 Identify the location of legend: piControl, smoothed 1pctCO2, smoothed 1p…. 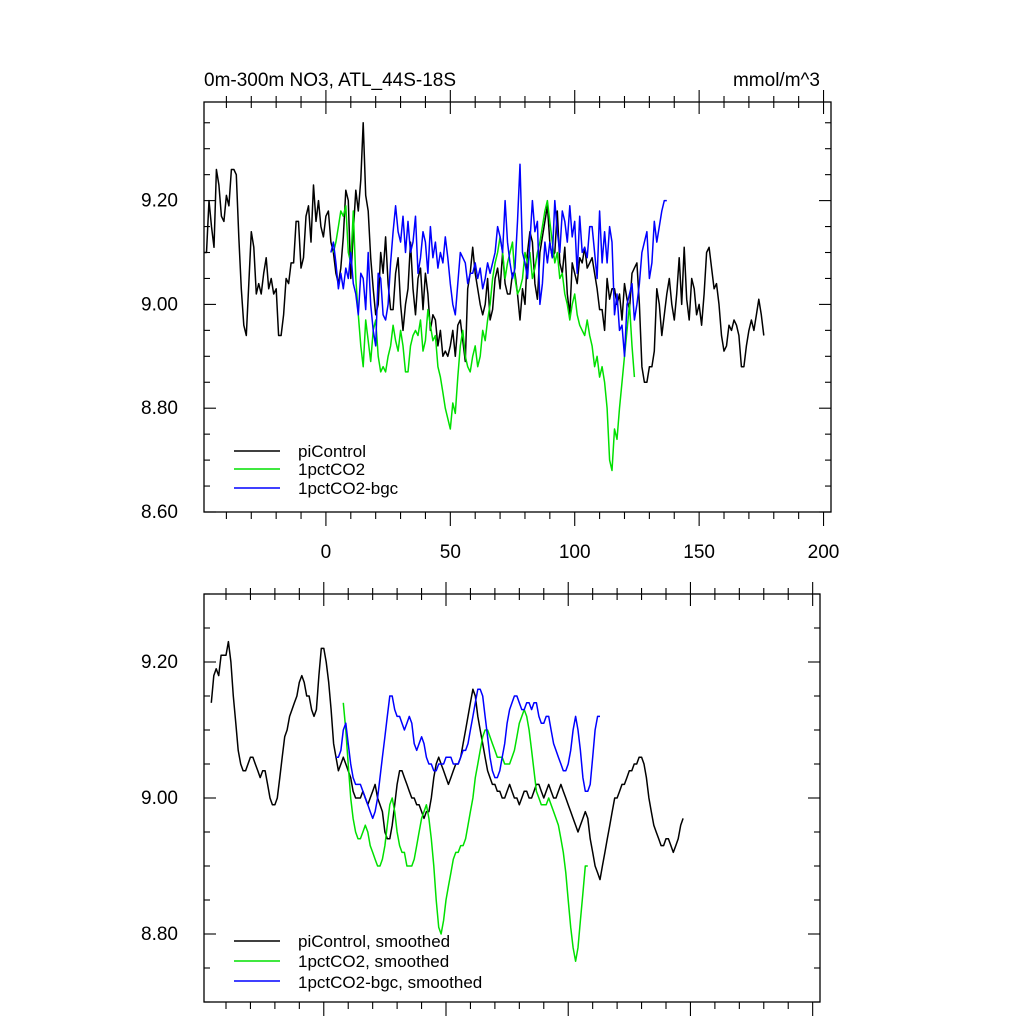
(358, 962).